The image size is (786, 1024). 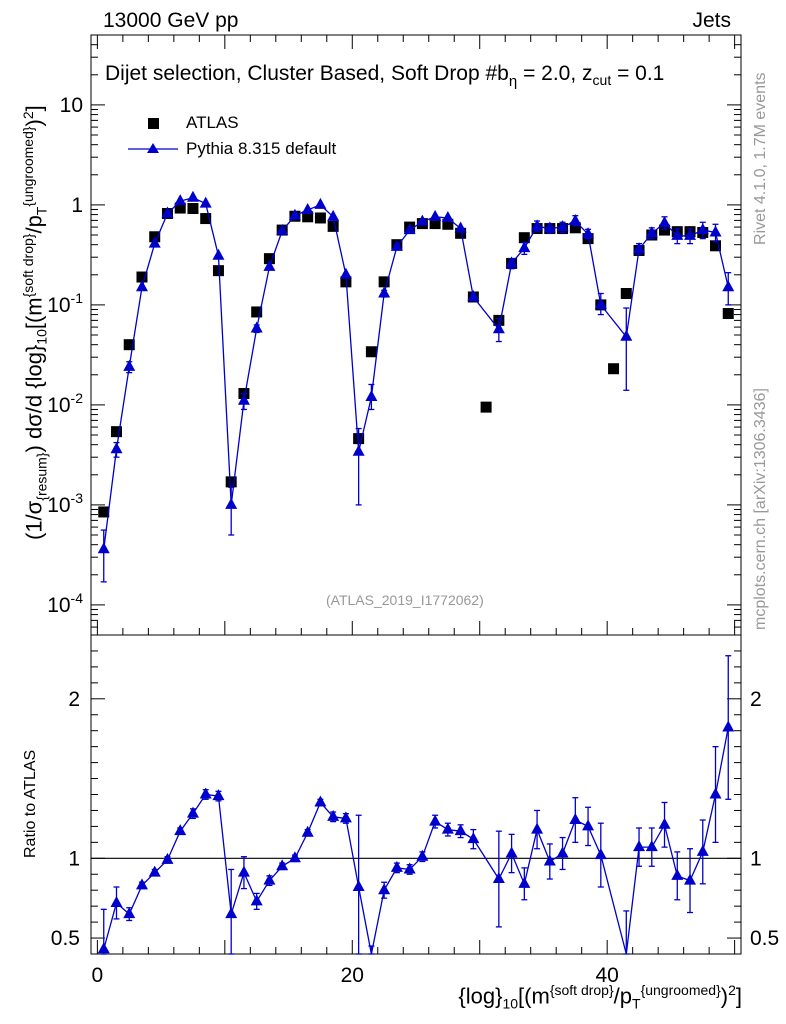 What do you see at coordinates (74, 858) in the screenshot?
I see `ratio-y-tick-label: 1` at bounding box center [74, 858].